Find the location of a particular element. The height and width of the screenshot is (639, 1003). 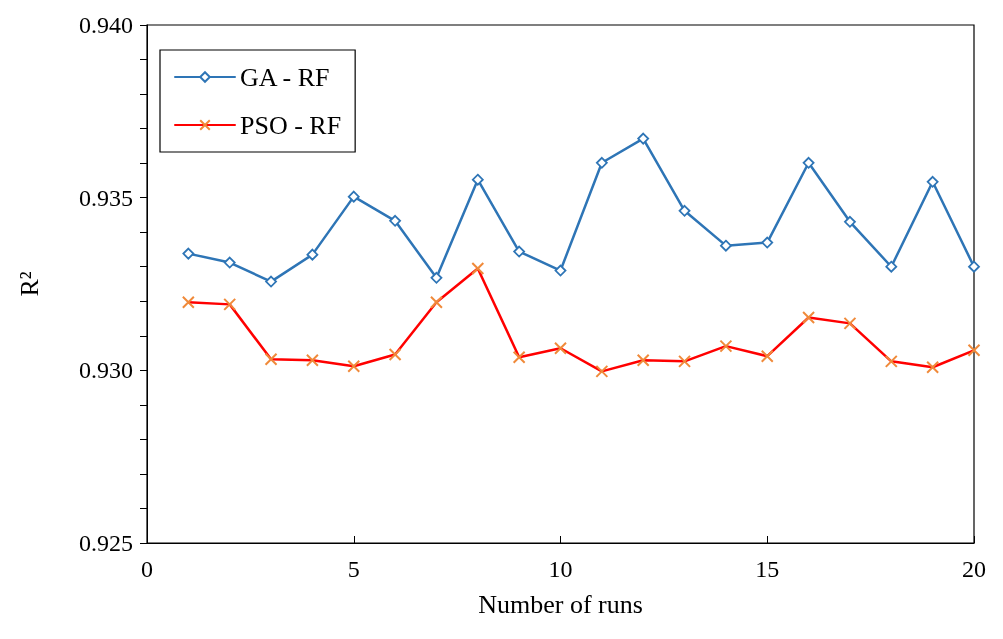

legend-label: GA - RF is located at coordinates (285, 77).